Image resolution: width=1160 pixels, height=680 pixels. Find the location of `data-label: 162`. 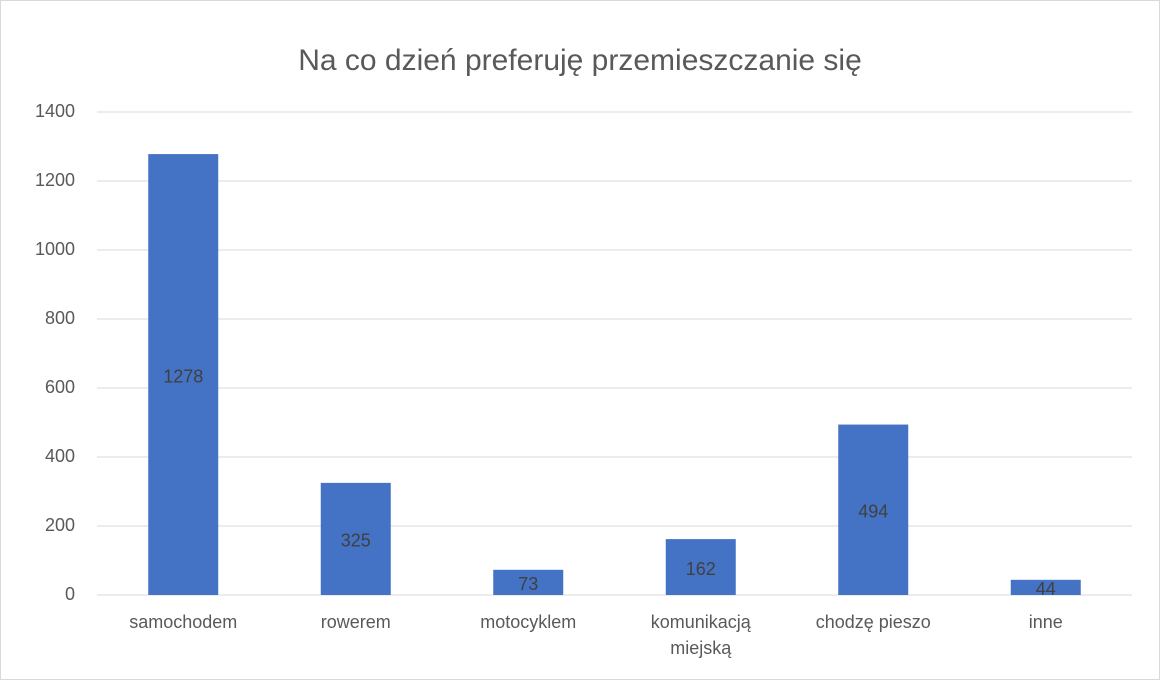

data-label: 162 is located at coordinates (701, 569).